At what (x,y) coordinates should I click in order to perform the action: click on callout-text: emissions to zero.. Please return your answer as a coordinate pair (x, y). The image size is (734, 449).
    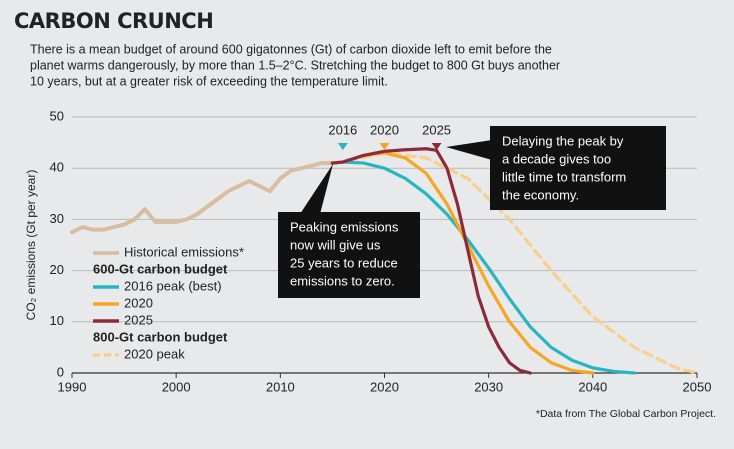
    Looking at the image, I should click on (342, 280).